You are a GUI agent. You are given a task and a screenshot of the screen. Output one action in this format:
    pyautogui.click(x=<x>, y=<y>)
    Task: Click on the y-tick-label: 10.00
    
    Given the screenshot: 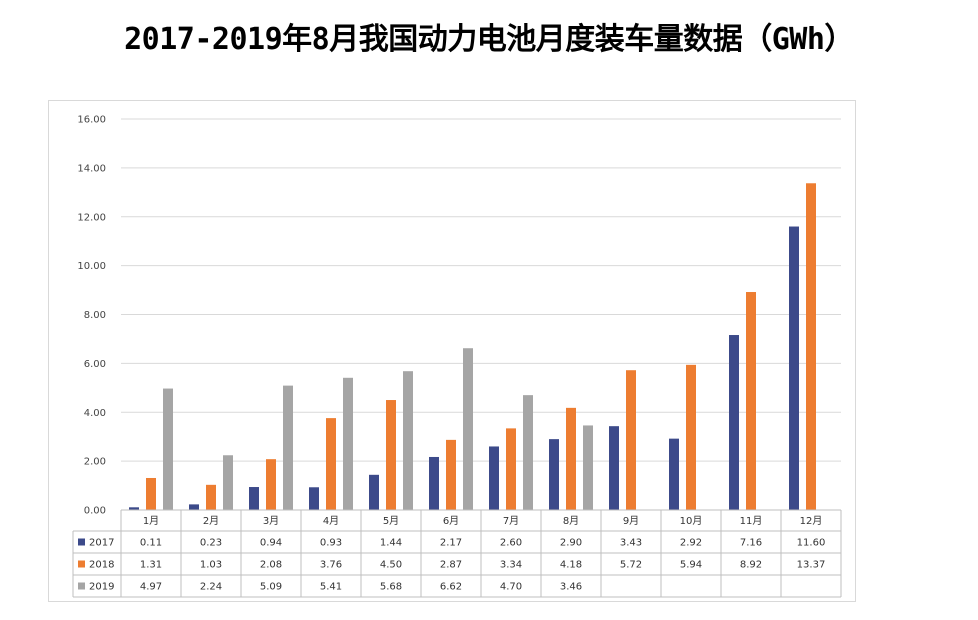 What is the action you would take?
    pyautogui.click(x=91, y=266)
    